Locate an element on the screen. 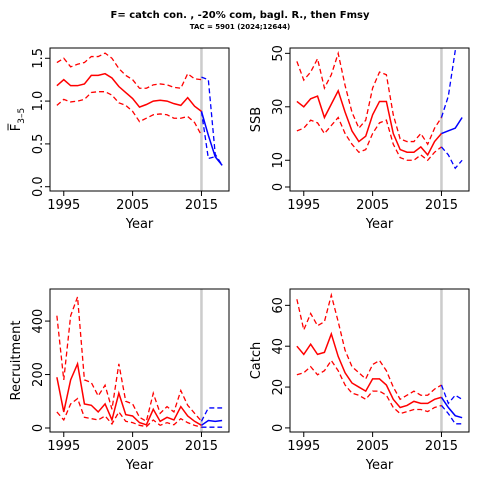  x-axis-label-ssb: Year is located at coordinates (379, 224).